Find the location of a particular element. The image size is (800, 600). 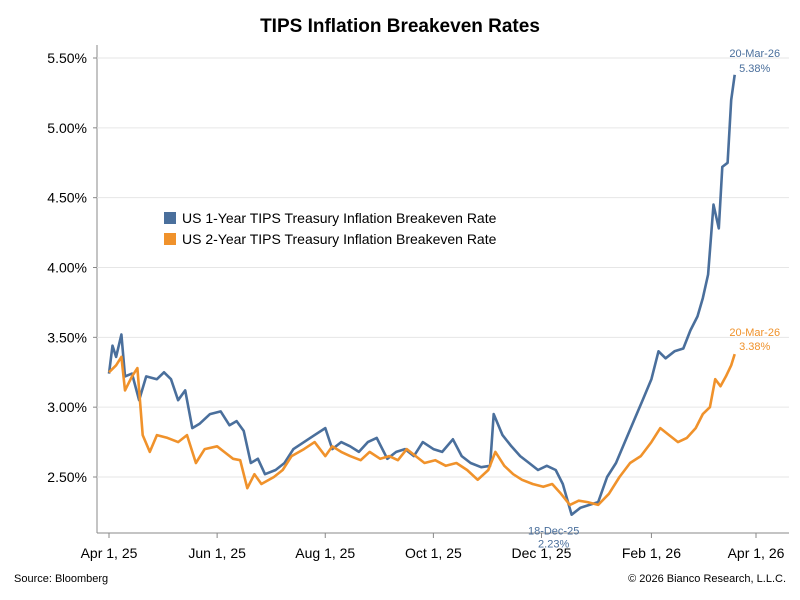

source-label: Source: Bloomberg is located at coordinates (61, 579).